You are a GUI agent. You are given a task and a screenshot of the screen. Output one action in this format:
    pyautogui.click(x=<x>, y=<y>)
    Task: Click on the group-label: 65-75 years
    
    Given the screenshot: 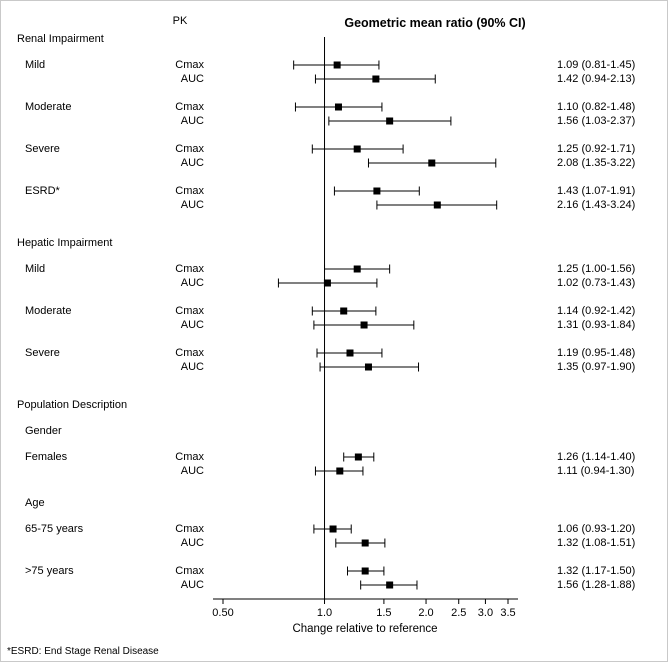 What is the action you would take?
    pyautogui.click(x=54, y=529)
    